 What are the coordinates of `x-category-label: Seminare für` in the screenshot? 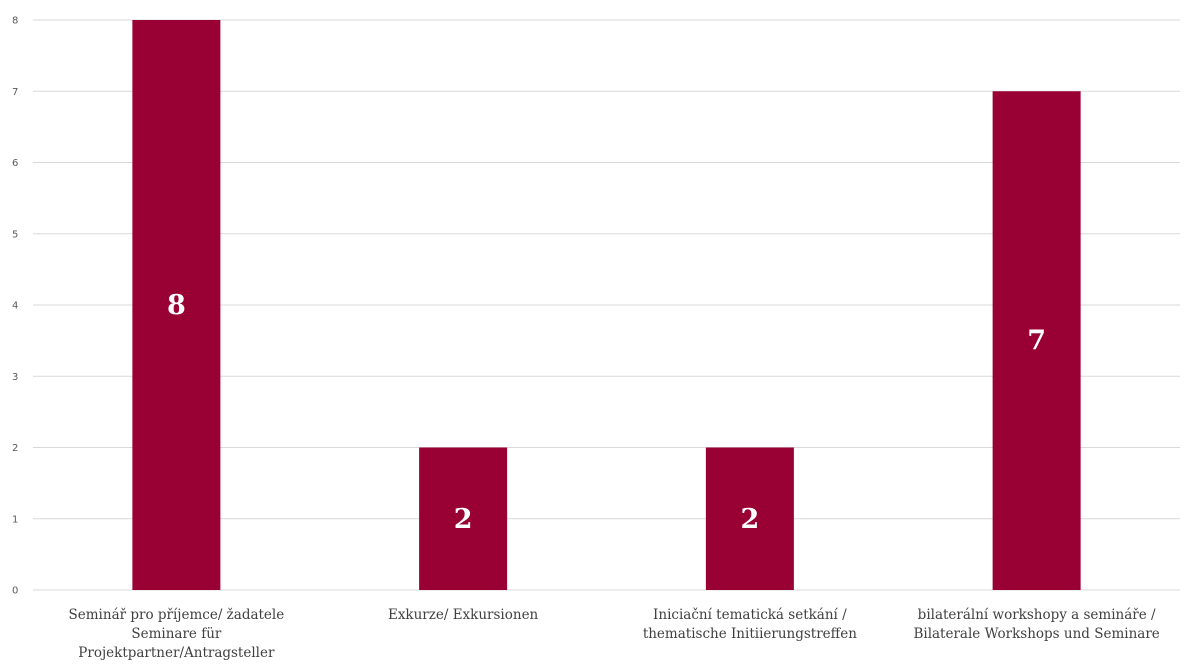 It's located at (176, 634).